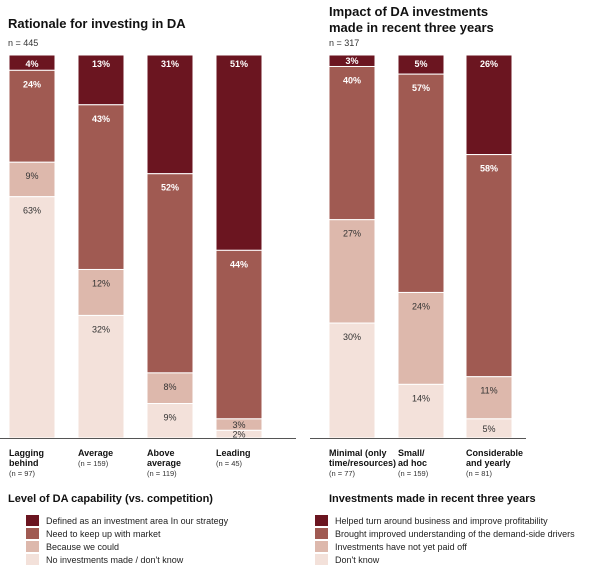 The width and height of the screenshot is (602, 583). Describe the element at coordinates (26, 453) in the screenshot. I see `chart-0-category-0-line-0: Lagging` at that location.